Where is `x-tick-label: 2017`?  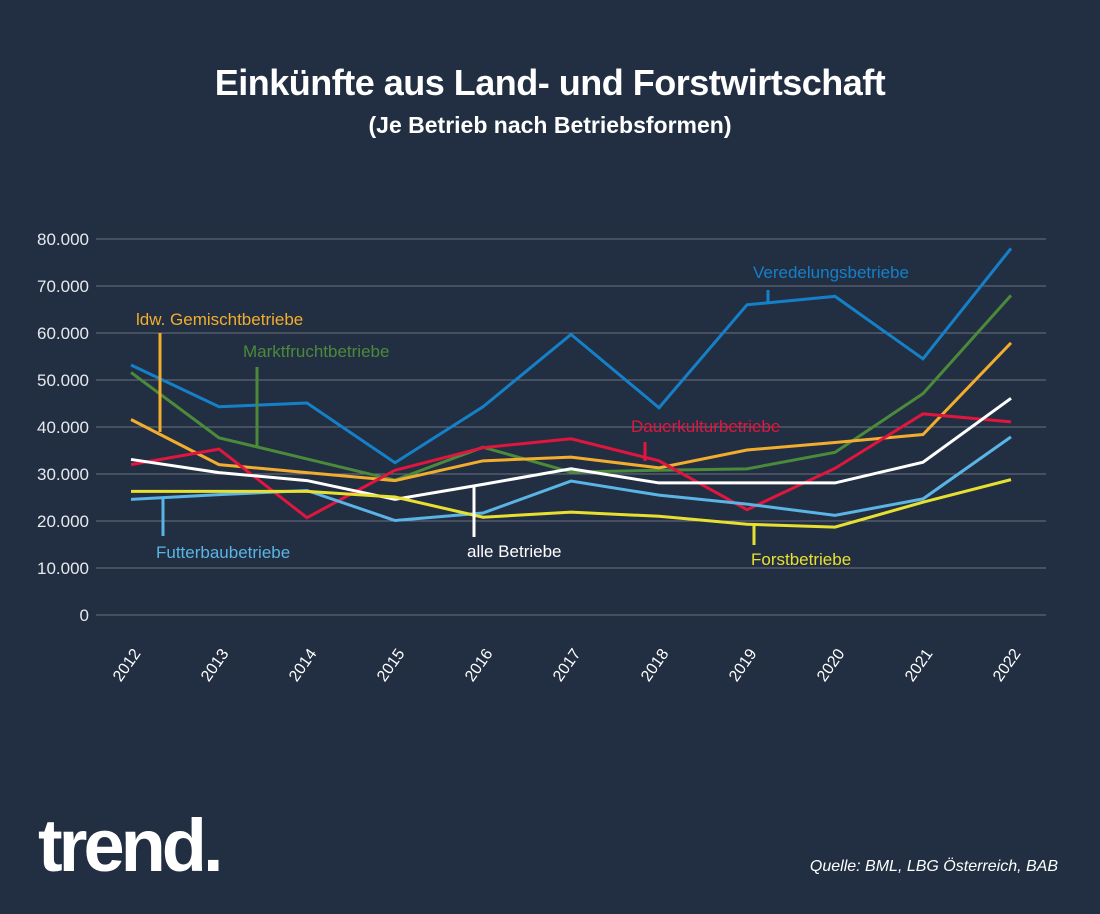 x-tick-label: 2017 is located at coordinates (567, 665).